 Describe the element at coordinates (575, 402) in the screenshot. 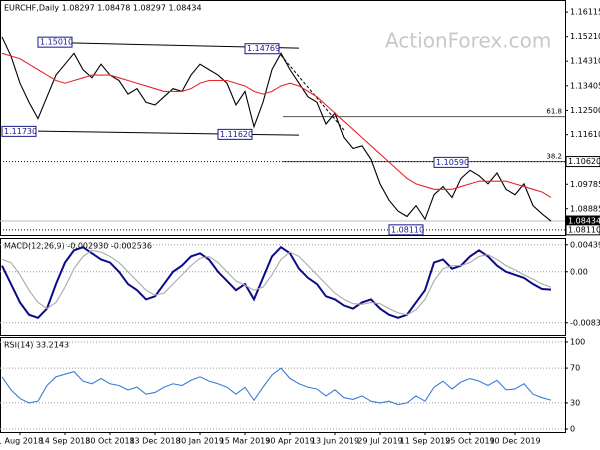

I see `y-tick-label: 30` at that location.